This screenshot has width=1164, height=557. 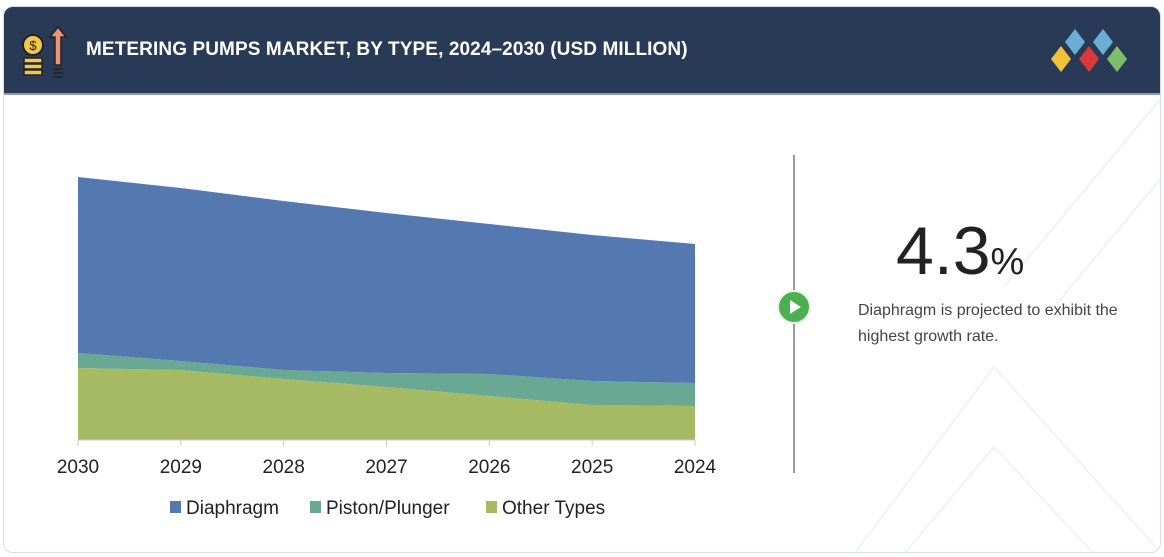 I want to click on x-tick-label: 2024, so click(x=695, y=467).